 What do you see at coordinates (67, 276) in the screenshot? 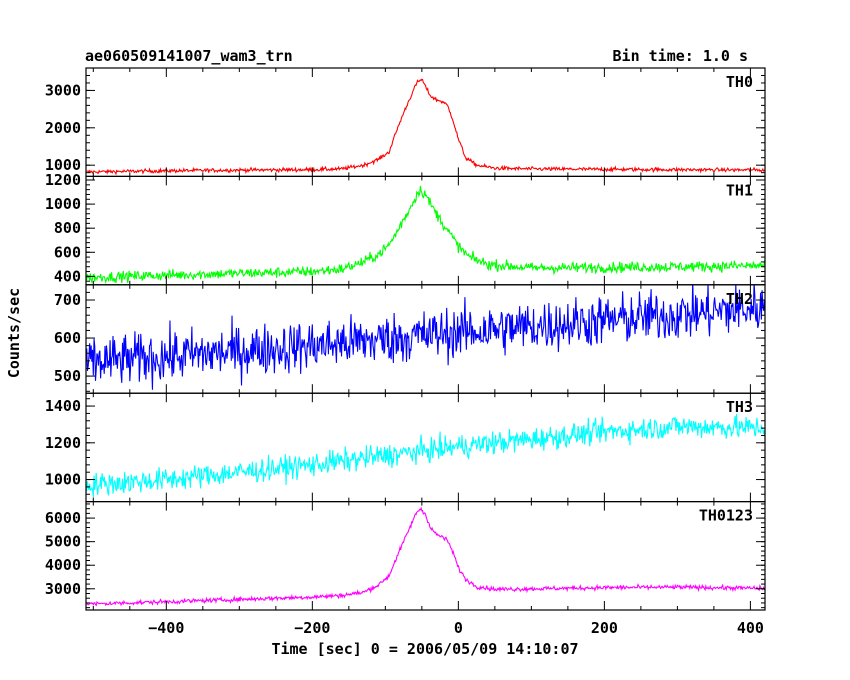
I see `y-tick-label: 400` at bounding box center [67, 276].